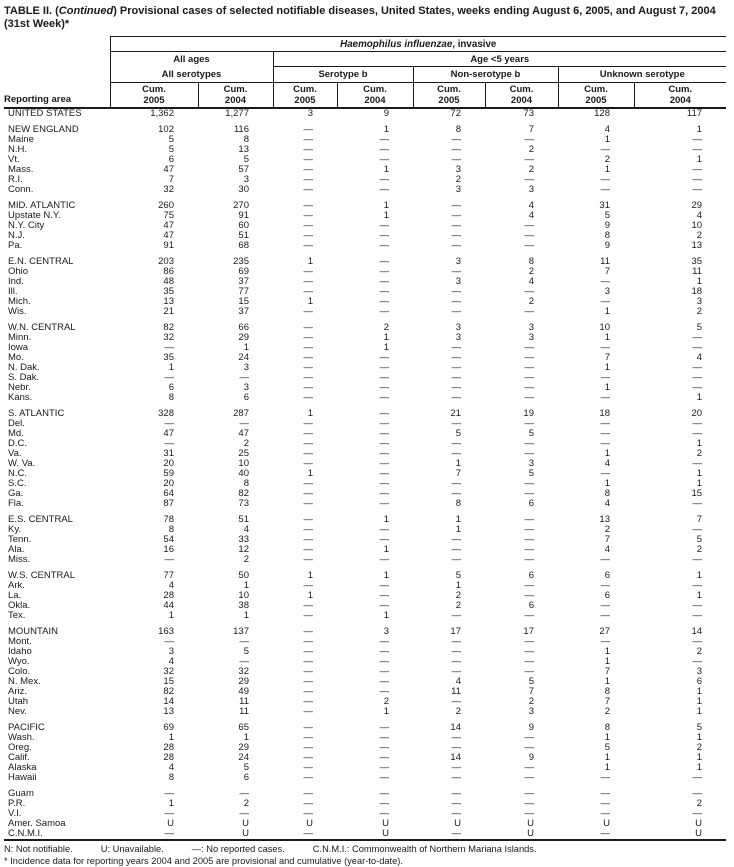  What do you see at coordinates (449, 474) in the screenshot?
I see `cell-value: 7` at bounding box center [449, 474].